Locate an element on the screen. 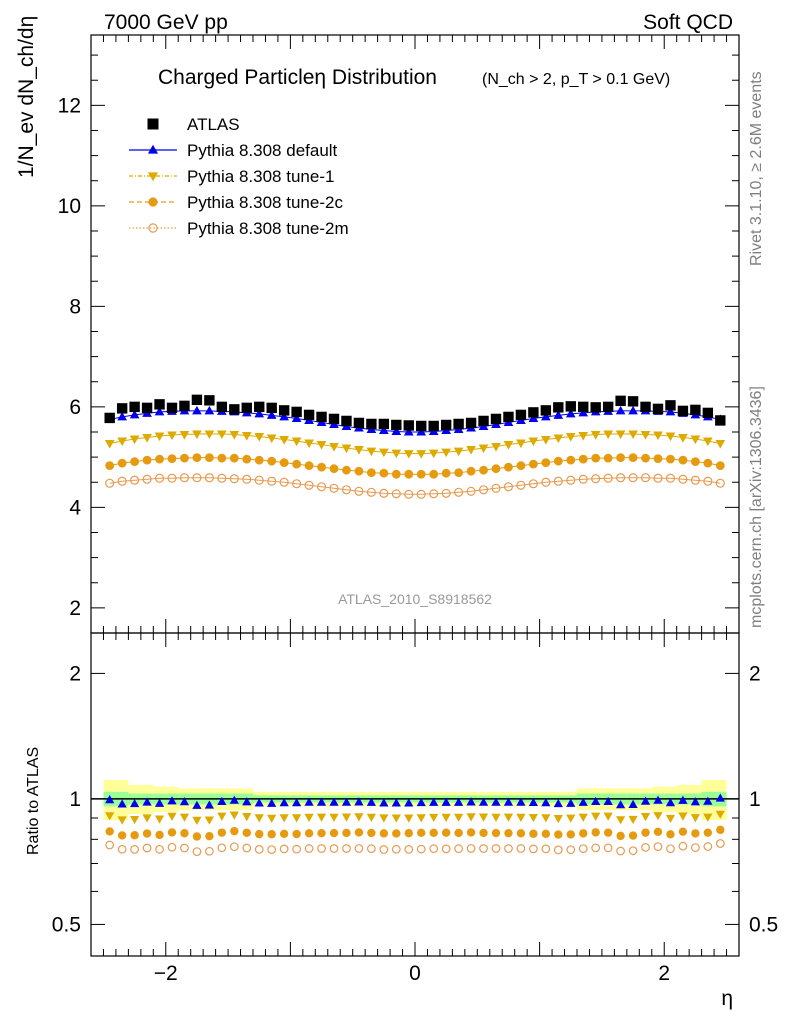 The image size is (786, 1024). legend-label: Pythia 8.308 tune-2m is located at coordinates (268, 228).